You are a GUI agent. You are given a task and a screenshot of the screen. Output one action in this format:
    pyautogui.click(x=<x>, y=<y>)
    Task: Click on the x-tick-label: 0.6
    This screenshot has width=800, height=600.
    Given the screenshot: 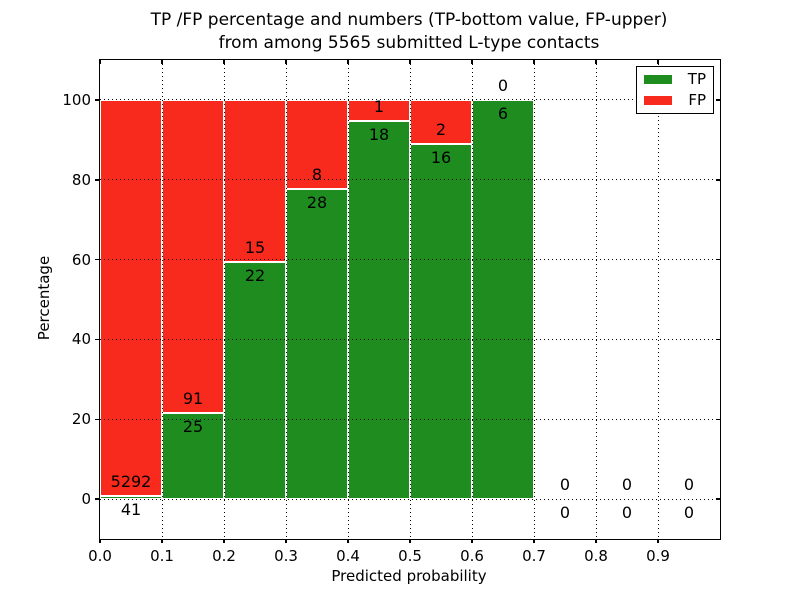 What is the action you would take?
    pyautogui.click(x=472, y=556)
    